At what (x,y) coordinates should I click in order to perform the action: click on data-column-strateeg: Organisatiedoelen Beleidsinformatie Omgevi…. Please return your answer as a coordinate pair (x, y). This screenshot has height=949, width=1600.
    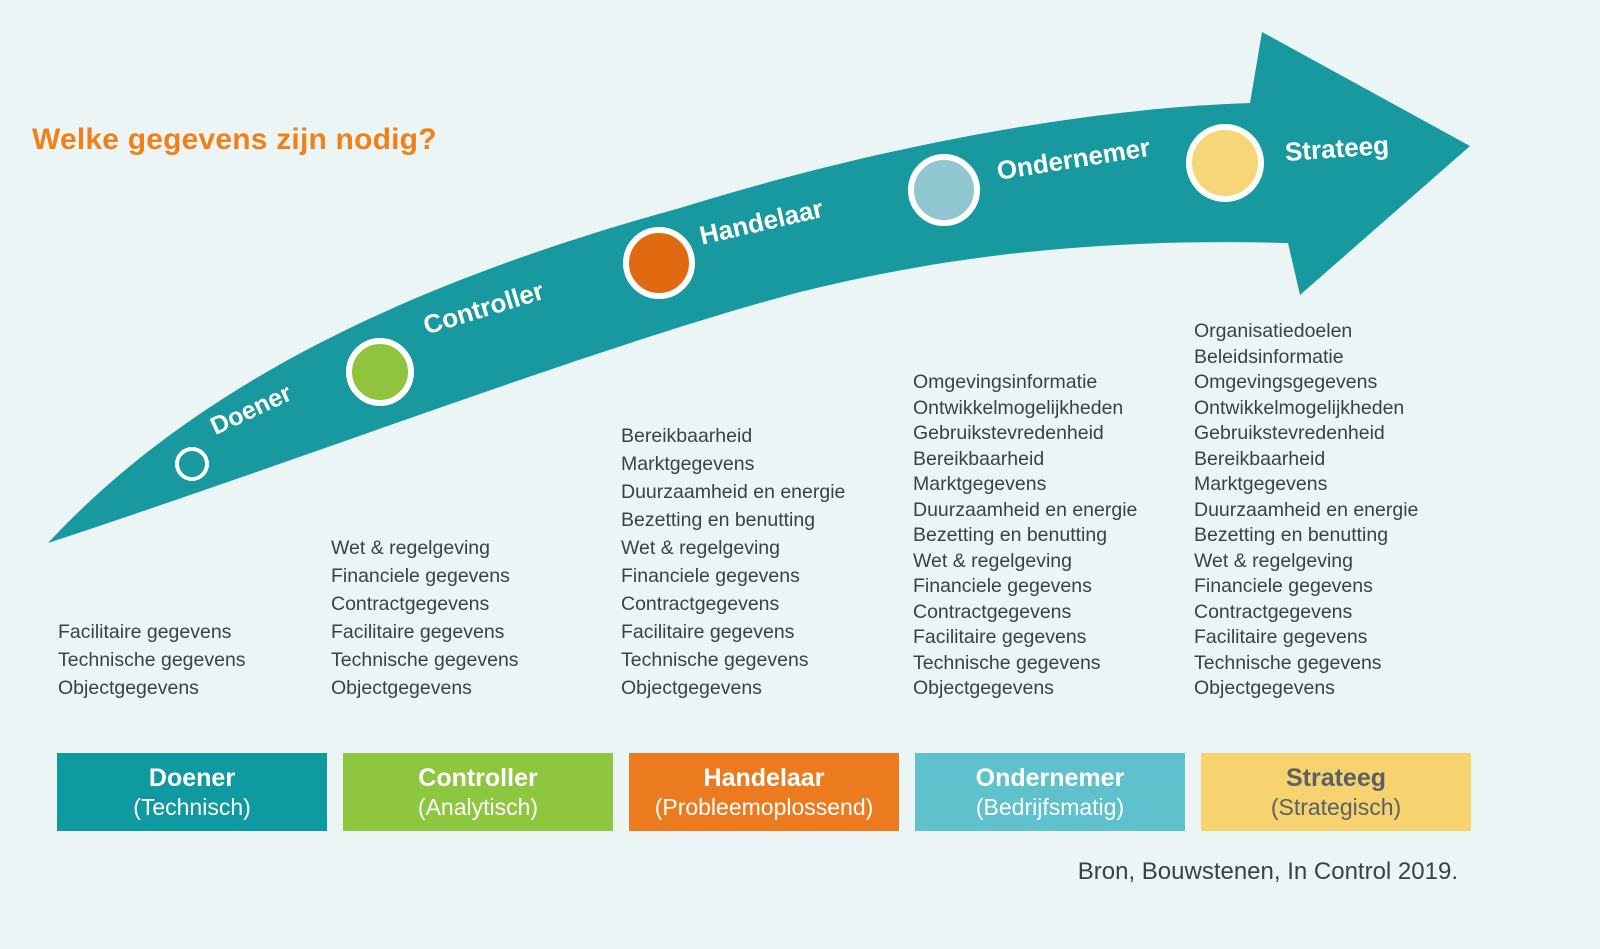
    Looking at the image, I should click on (1306, 510).